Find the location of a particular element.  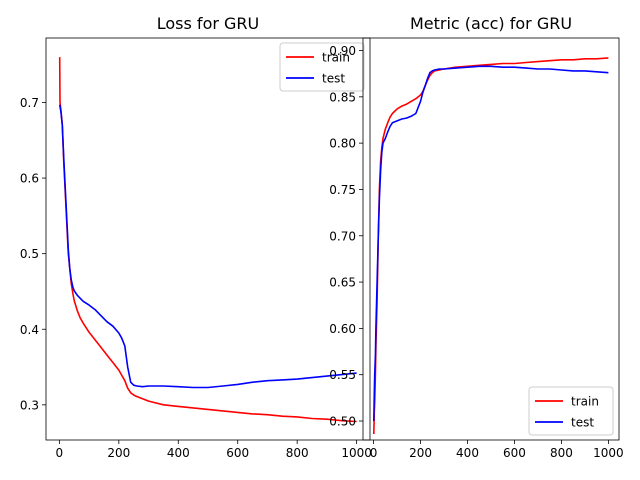

loss-y-tick-label: 0.5 is located at coordinates (29, 254).